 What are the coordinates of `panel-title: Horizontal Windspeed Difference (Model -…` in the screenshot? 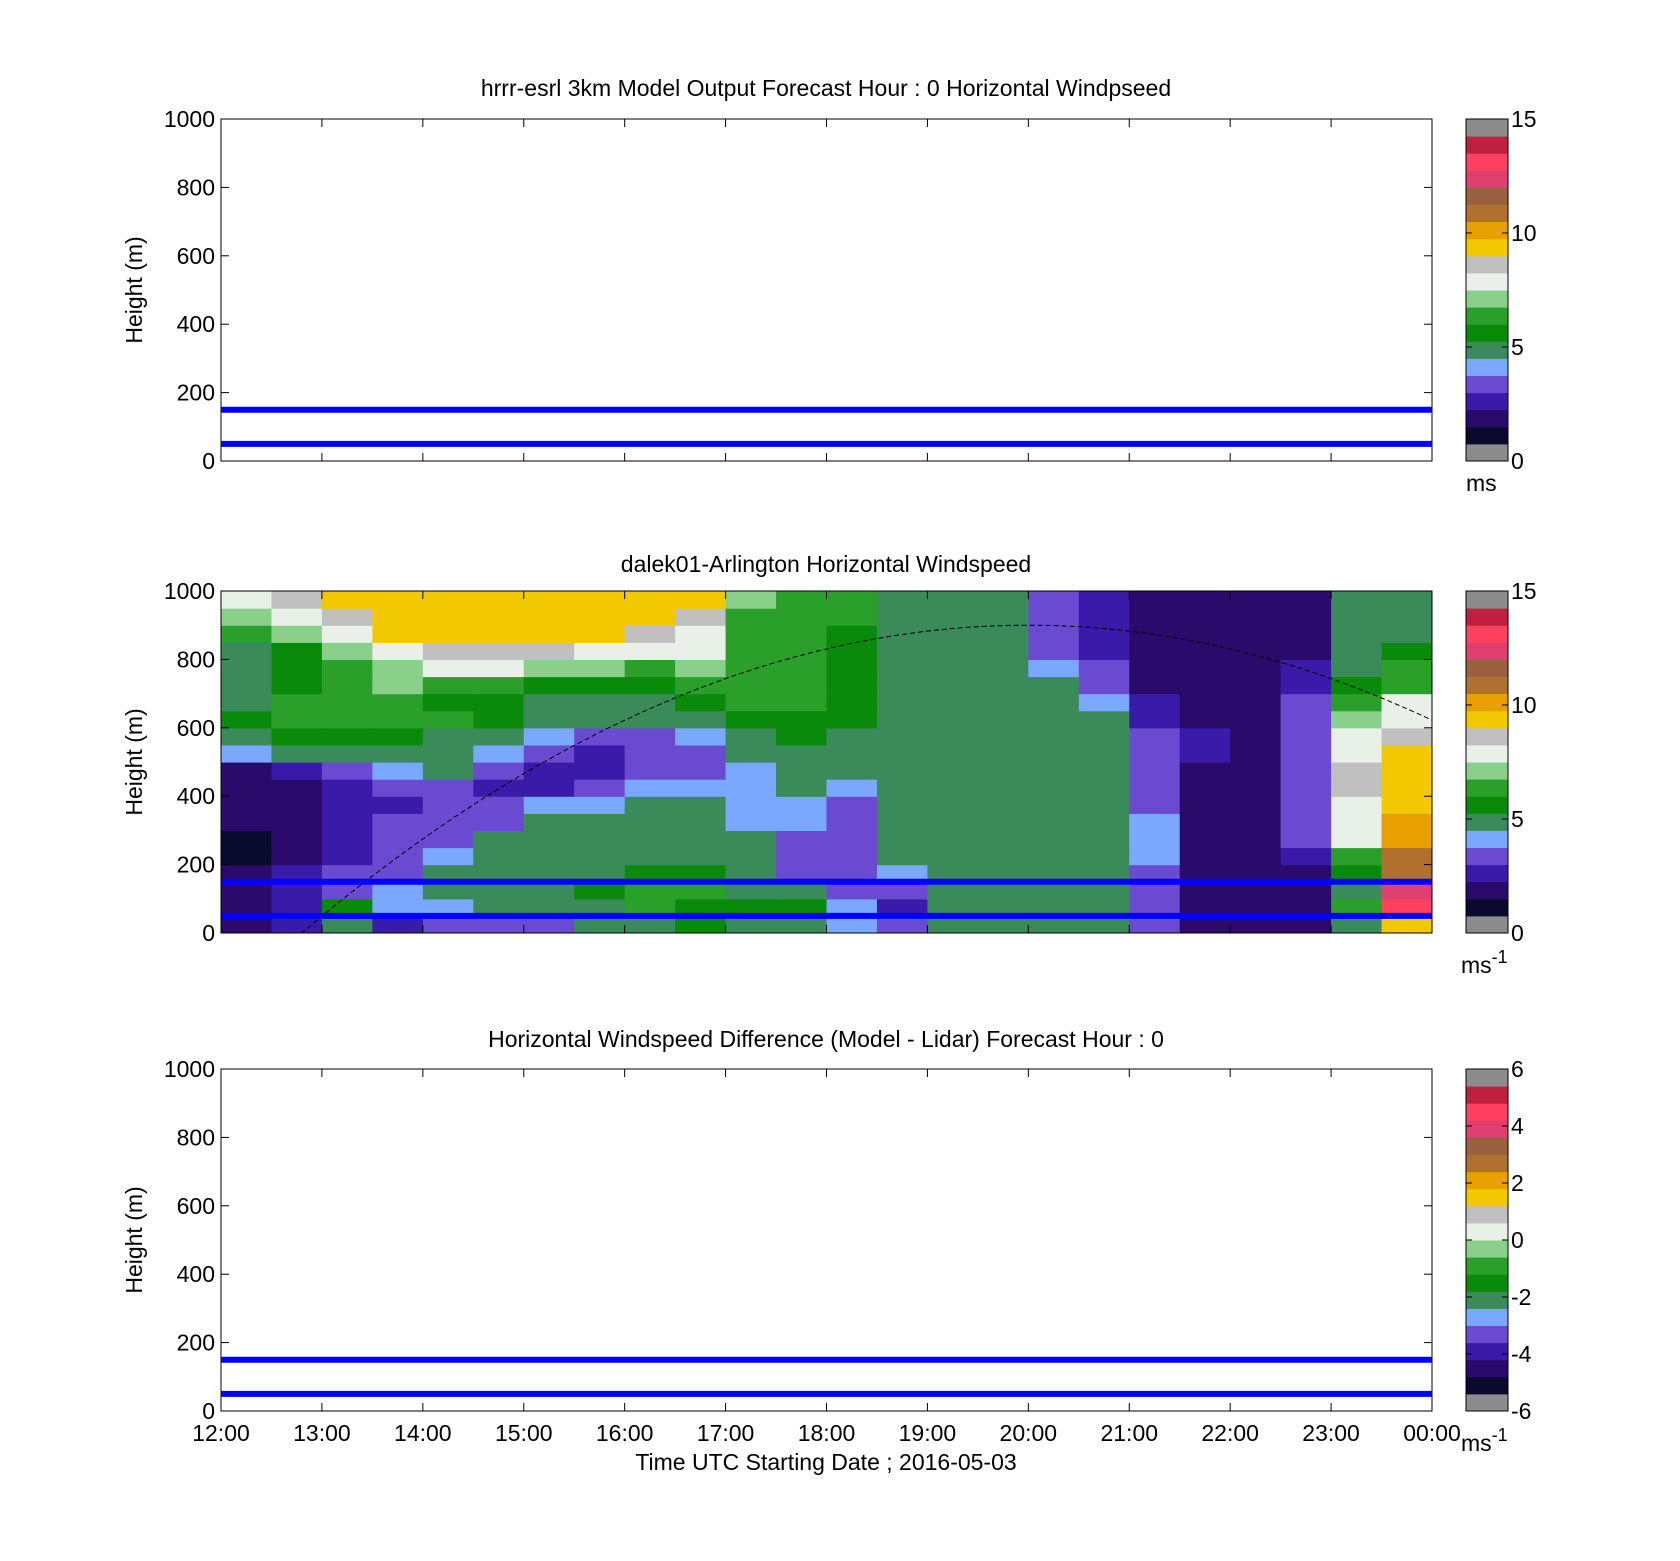 It's located at (826, 1039).